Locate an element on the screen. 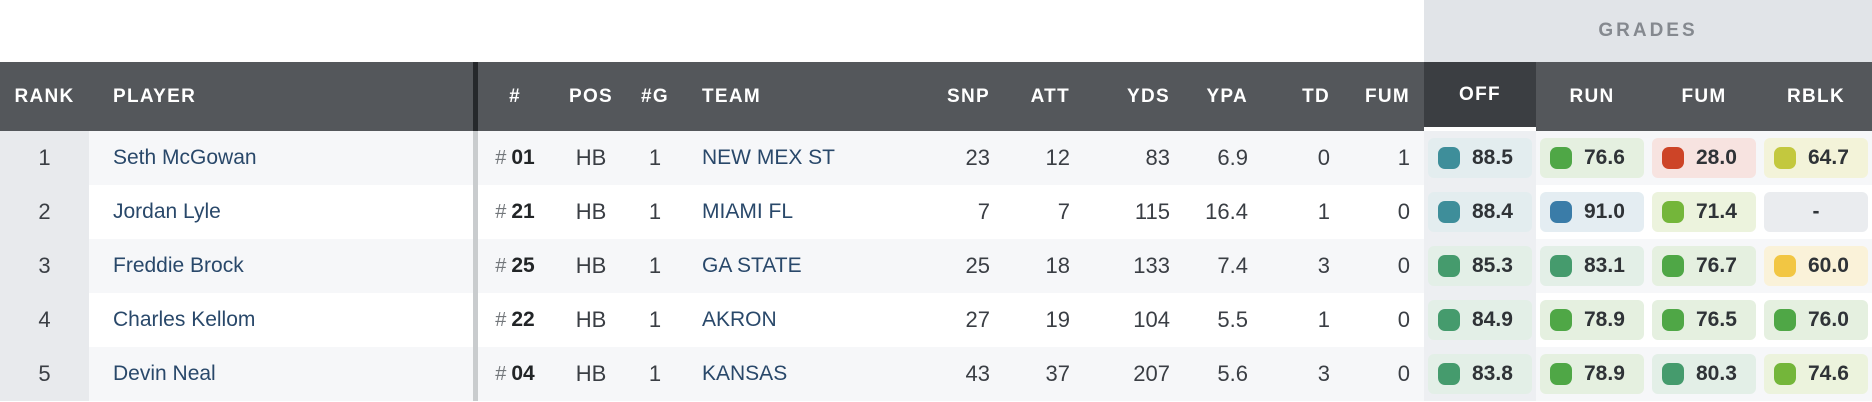  grade-value: 84.9 is located at coordinates (1492, 319).